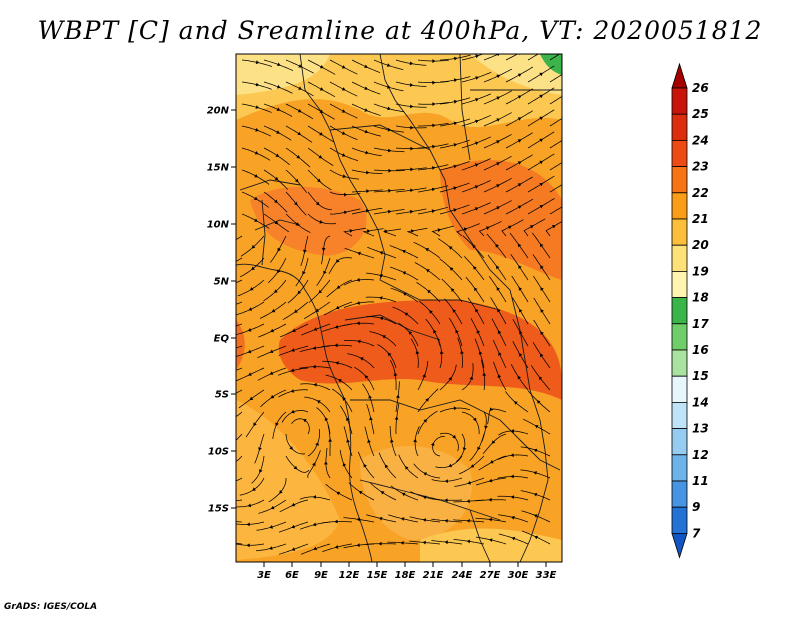 The image size is (800, 622). I want to click on lat-tick-label: 5S, so click(222, 395).